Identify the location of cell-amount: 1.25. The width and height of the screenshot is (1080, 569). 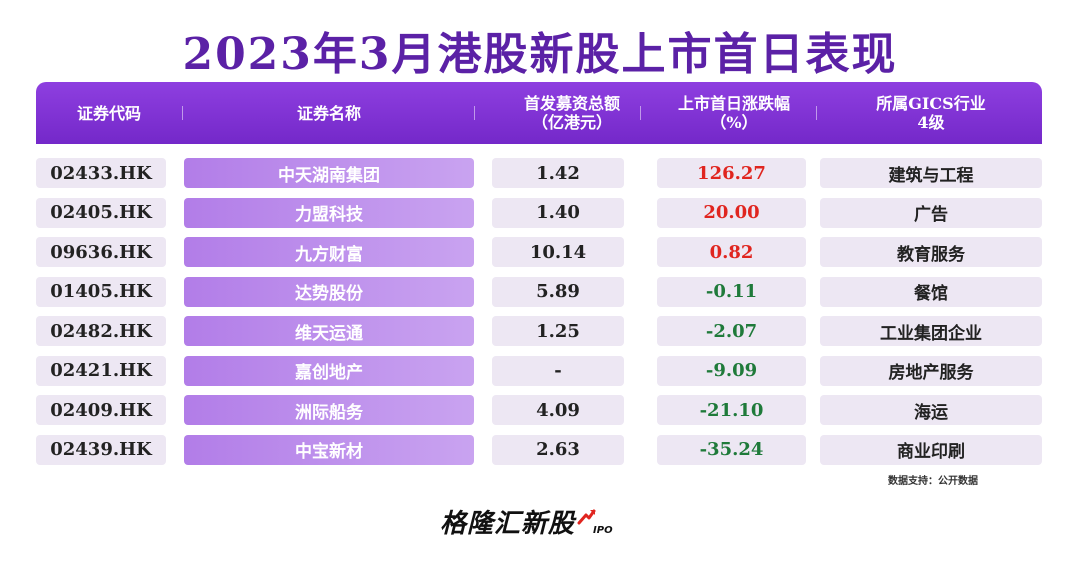
(558, 331).